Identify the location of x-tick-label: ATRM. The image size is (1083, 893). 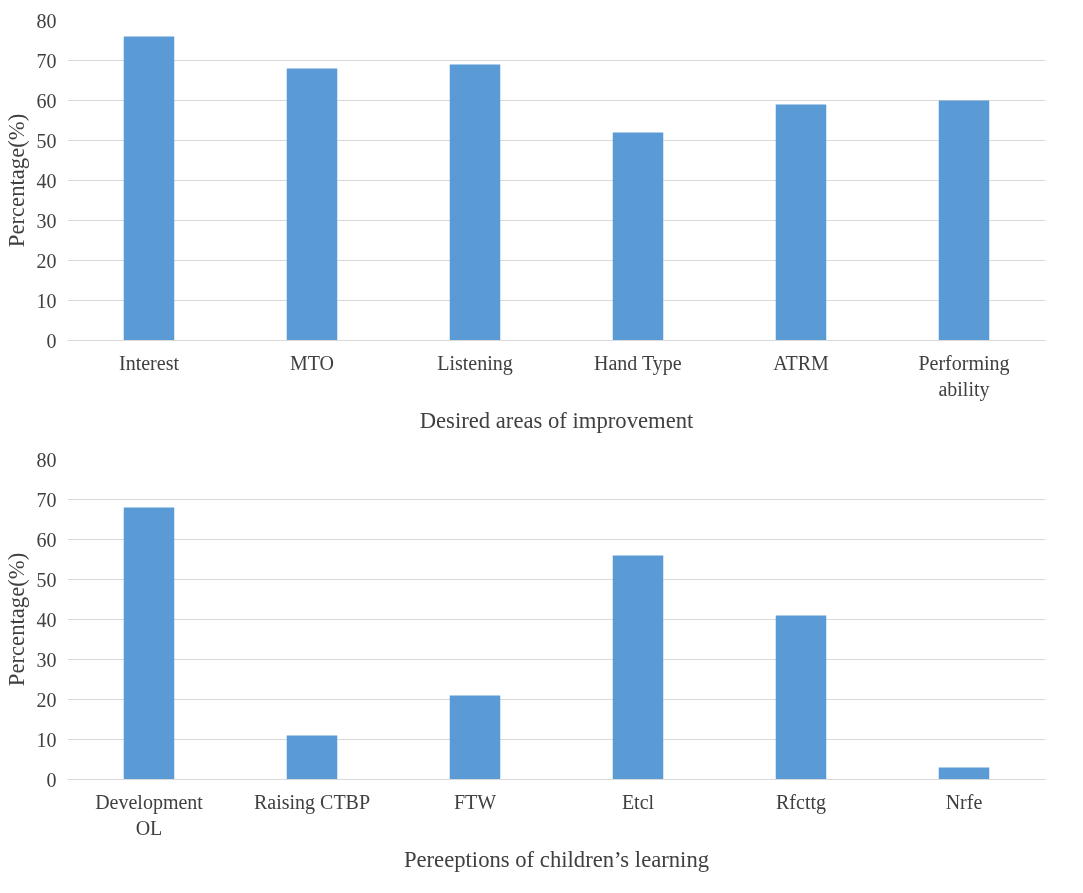
(801, 362).